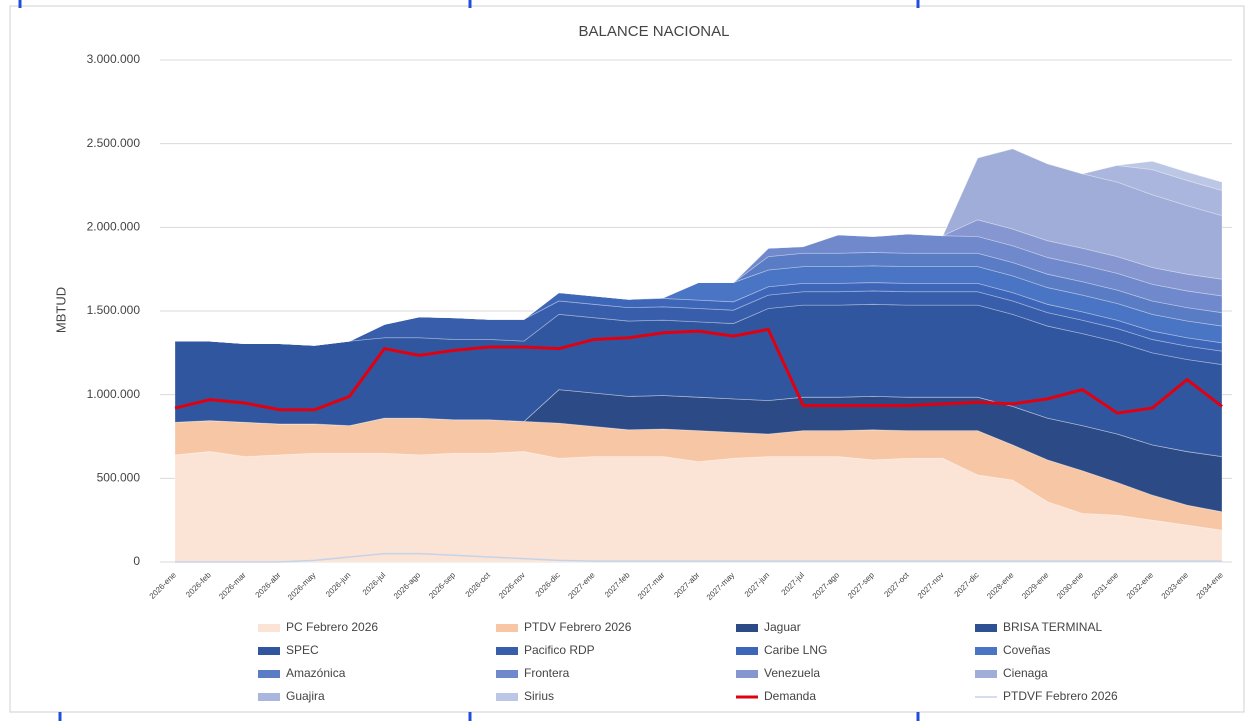 This screenshot has height=726, width=1254. What do you see at coordinates (302, 650) in the screenshot?
I see `legend-label: SPEC` at bounding box center [302, 650].